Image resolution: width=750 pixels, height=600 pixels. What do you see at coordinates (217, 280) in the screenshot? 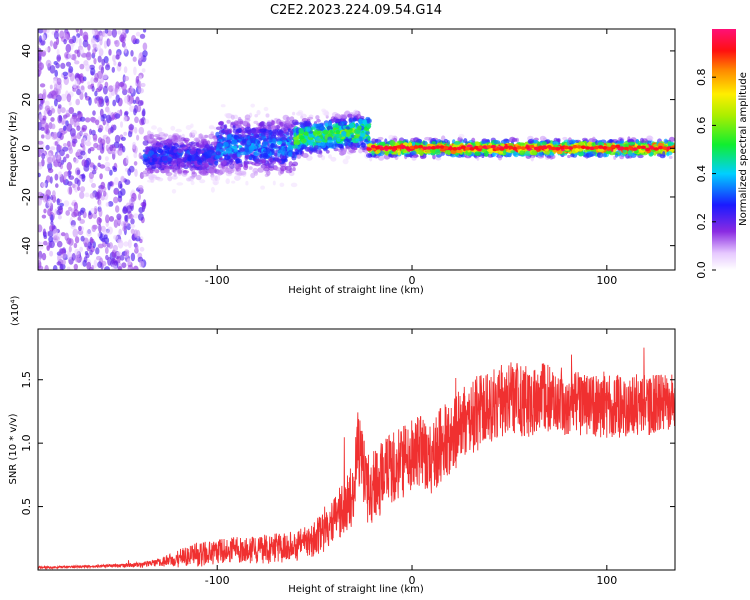
I see `spectrogram-x-tick-label: -100` at bounding box center [217, 280].